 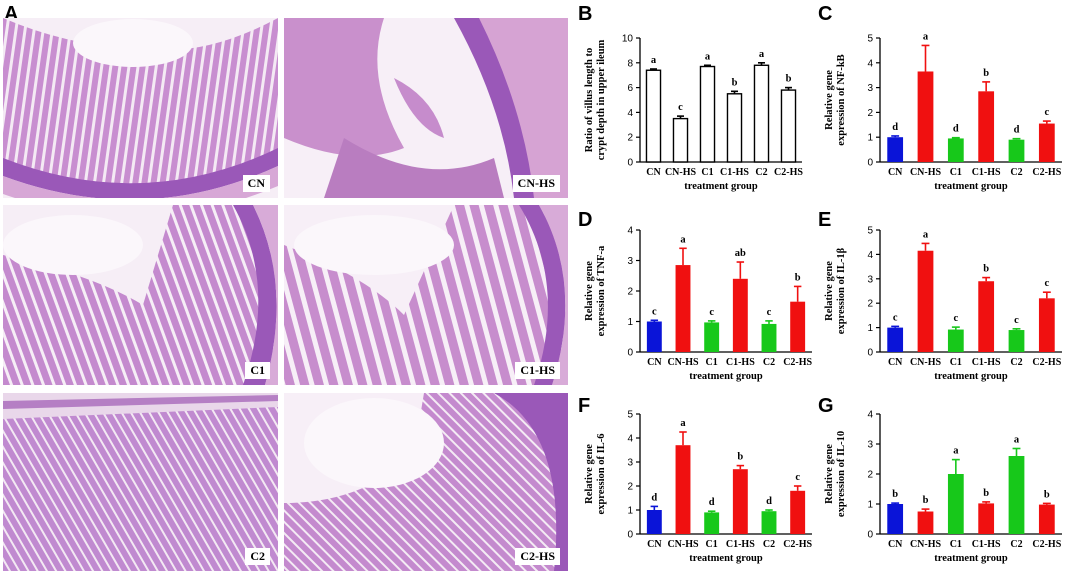 I want to click on y-tick-label: 5, so click(x=630, y=415).